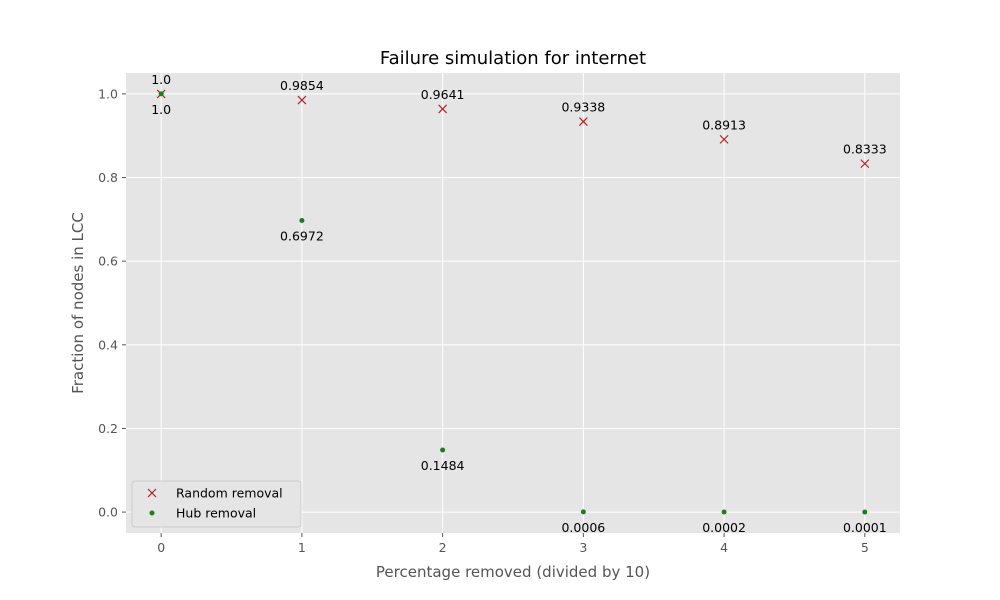 This screenshot has height=600, width=1000. Describe the element at coordinates (865, 527) in the screenshot. I see `hub-removal-data-label: 0.0001` at that location.